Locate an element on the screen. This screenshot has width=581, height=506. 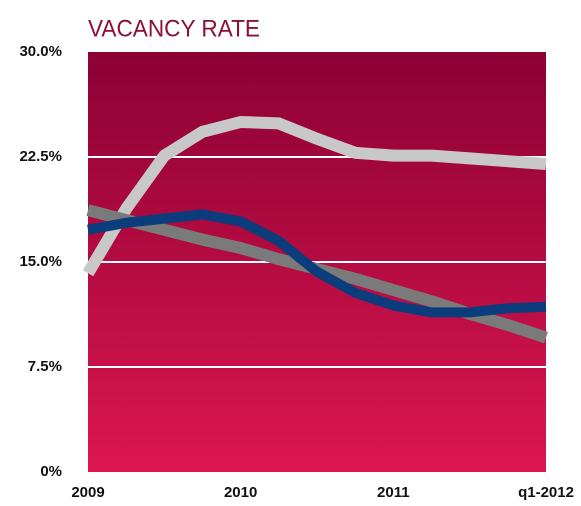
x-tick-label: 2011 is located at coordinates (393, 492).